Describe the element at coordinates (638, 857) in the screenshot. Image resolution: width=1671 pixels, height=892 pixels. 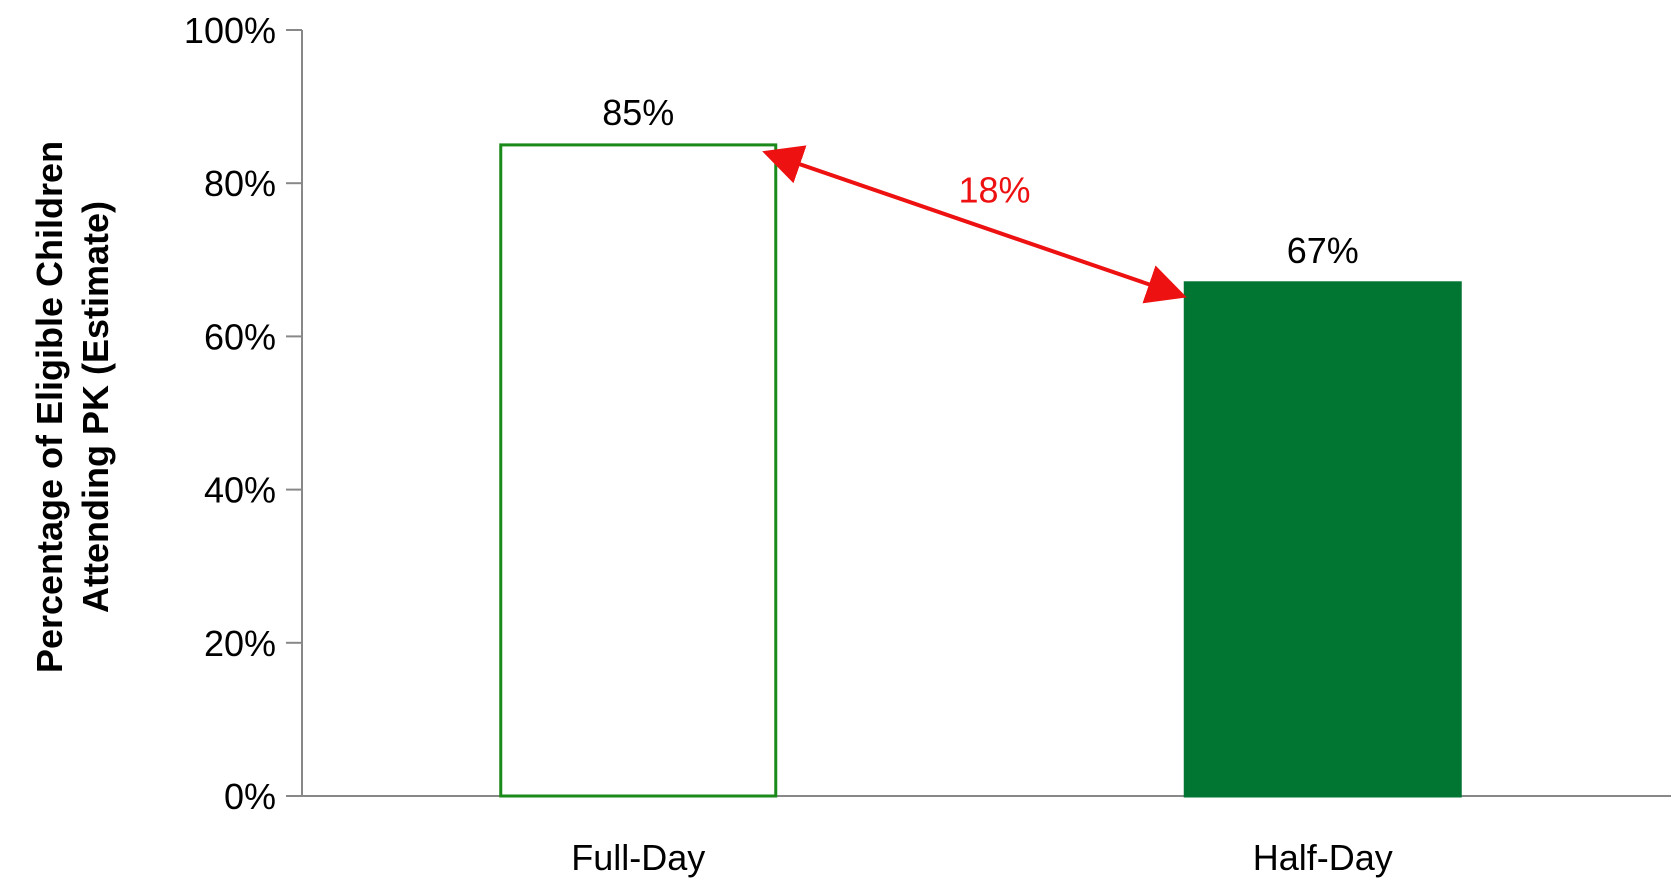
I see `x-tick-label: Full-Day` at that location.